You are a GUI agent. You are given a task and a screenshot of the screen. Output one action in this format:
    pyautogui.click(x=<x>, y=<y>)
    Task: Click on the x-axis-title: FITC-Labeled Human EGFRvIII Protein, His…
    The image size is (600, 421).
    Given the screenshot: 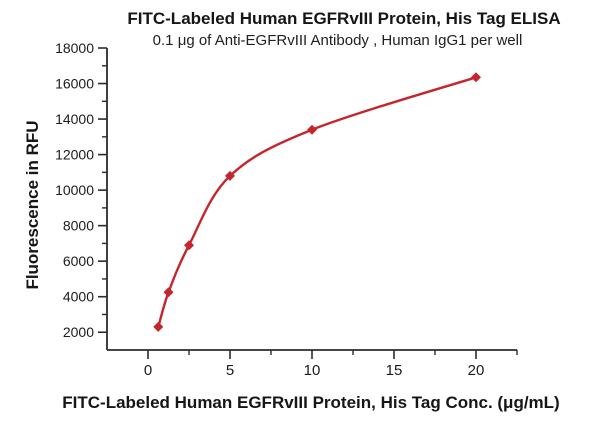 What is the action you would take?
    pyautogui.click(x=311, y=402)
    